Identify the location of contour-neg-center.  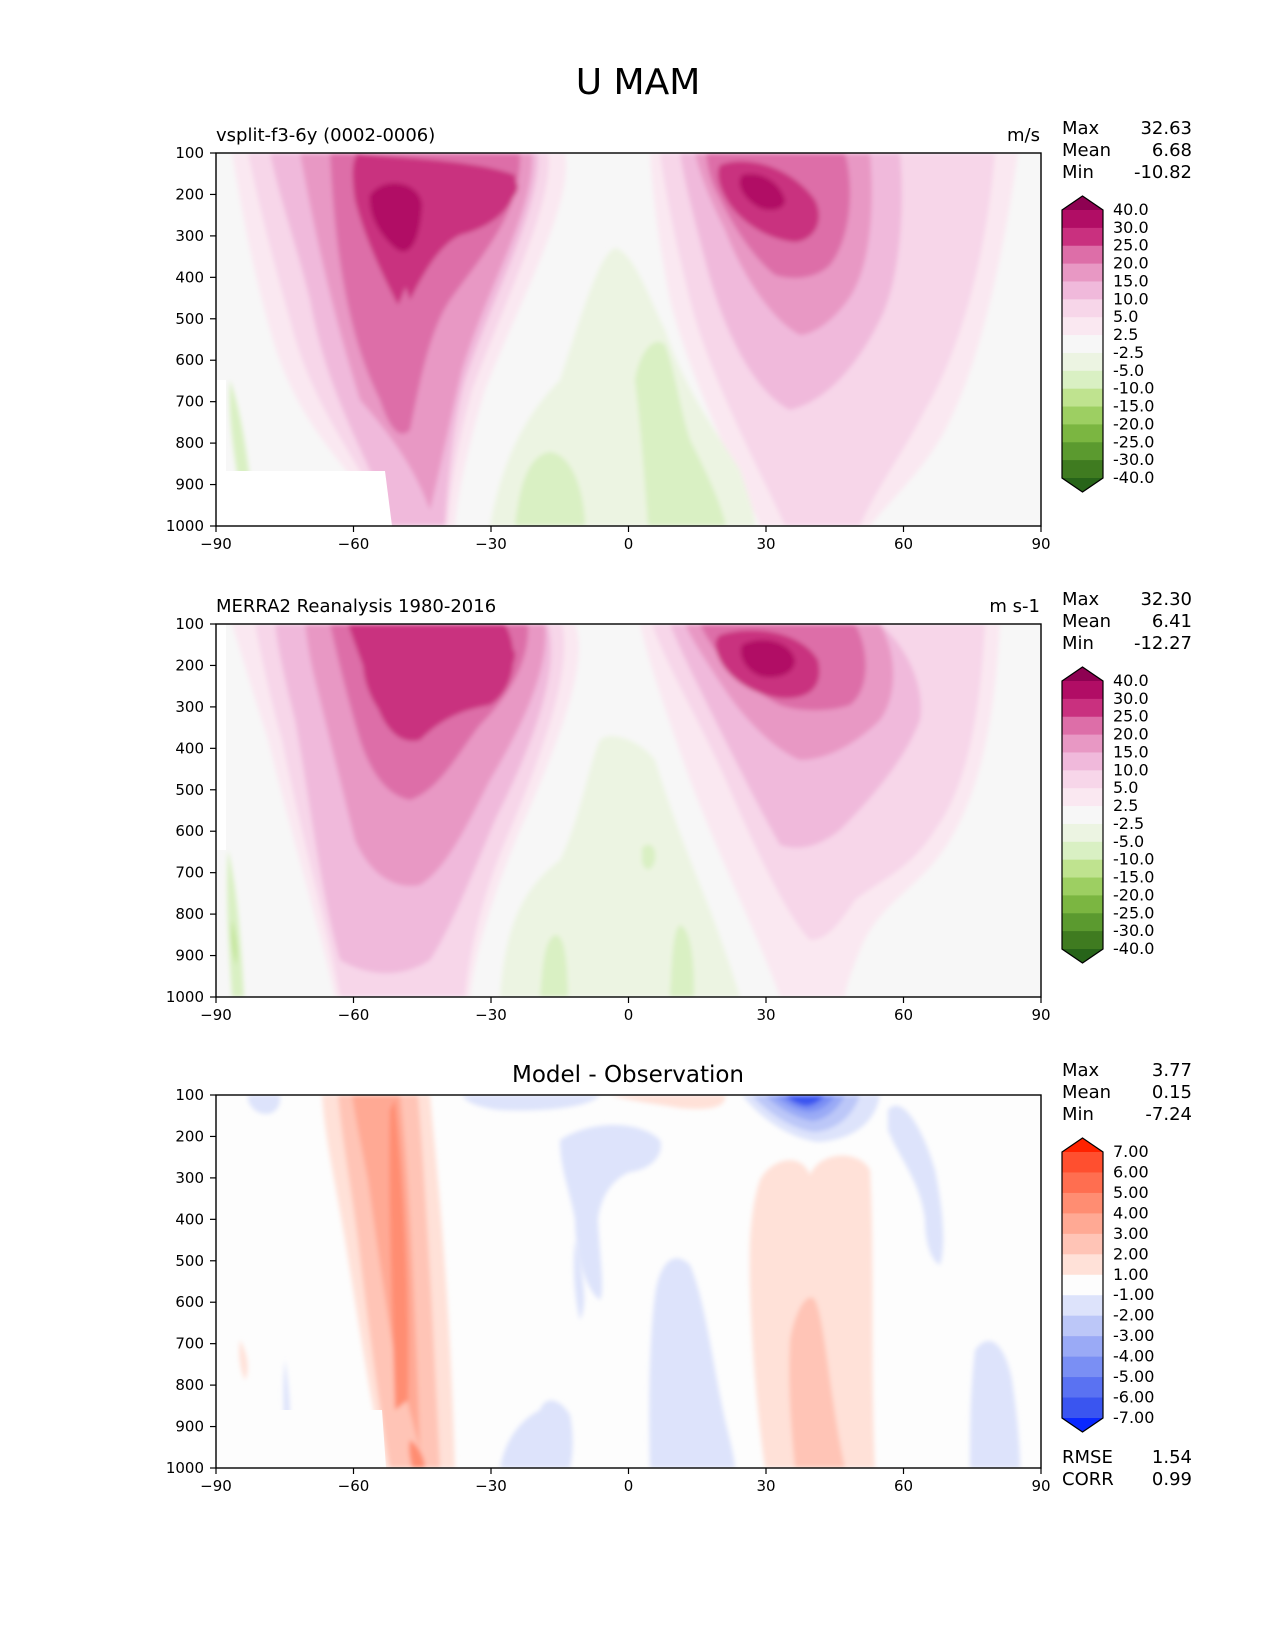
(692, 1363).